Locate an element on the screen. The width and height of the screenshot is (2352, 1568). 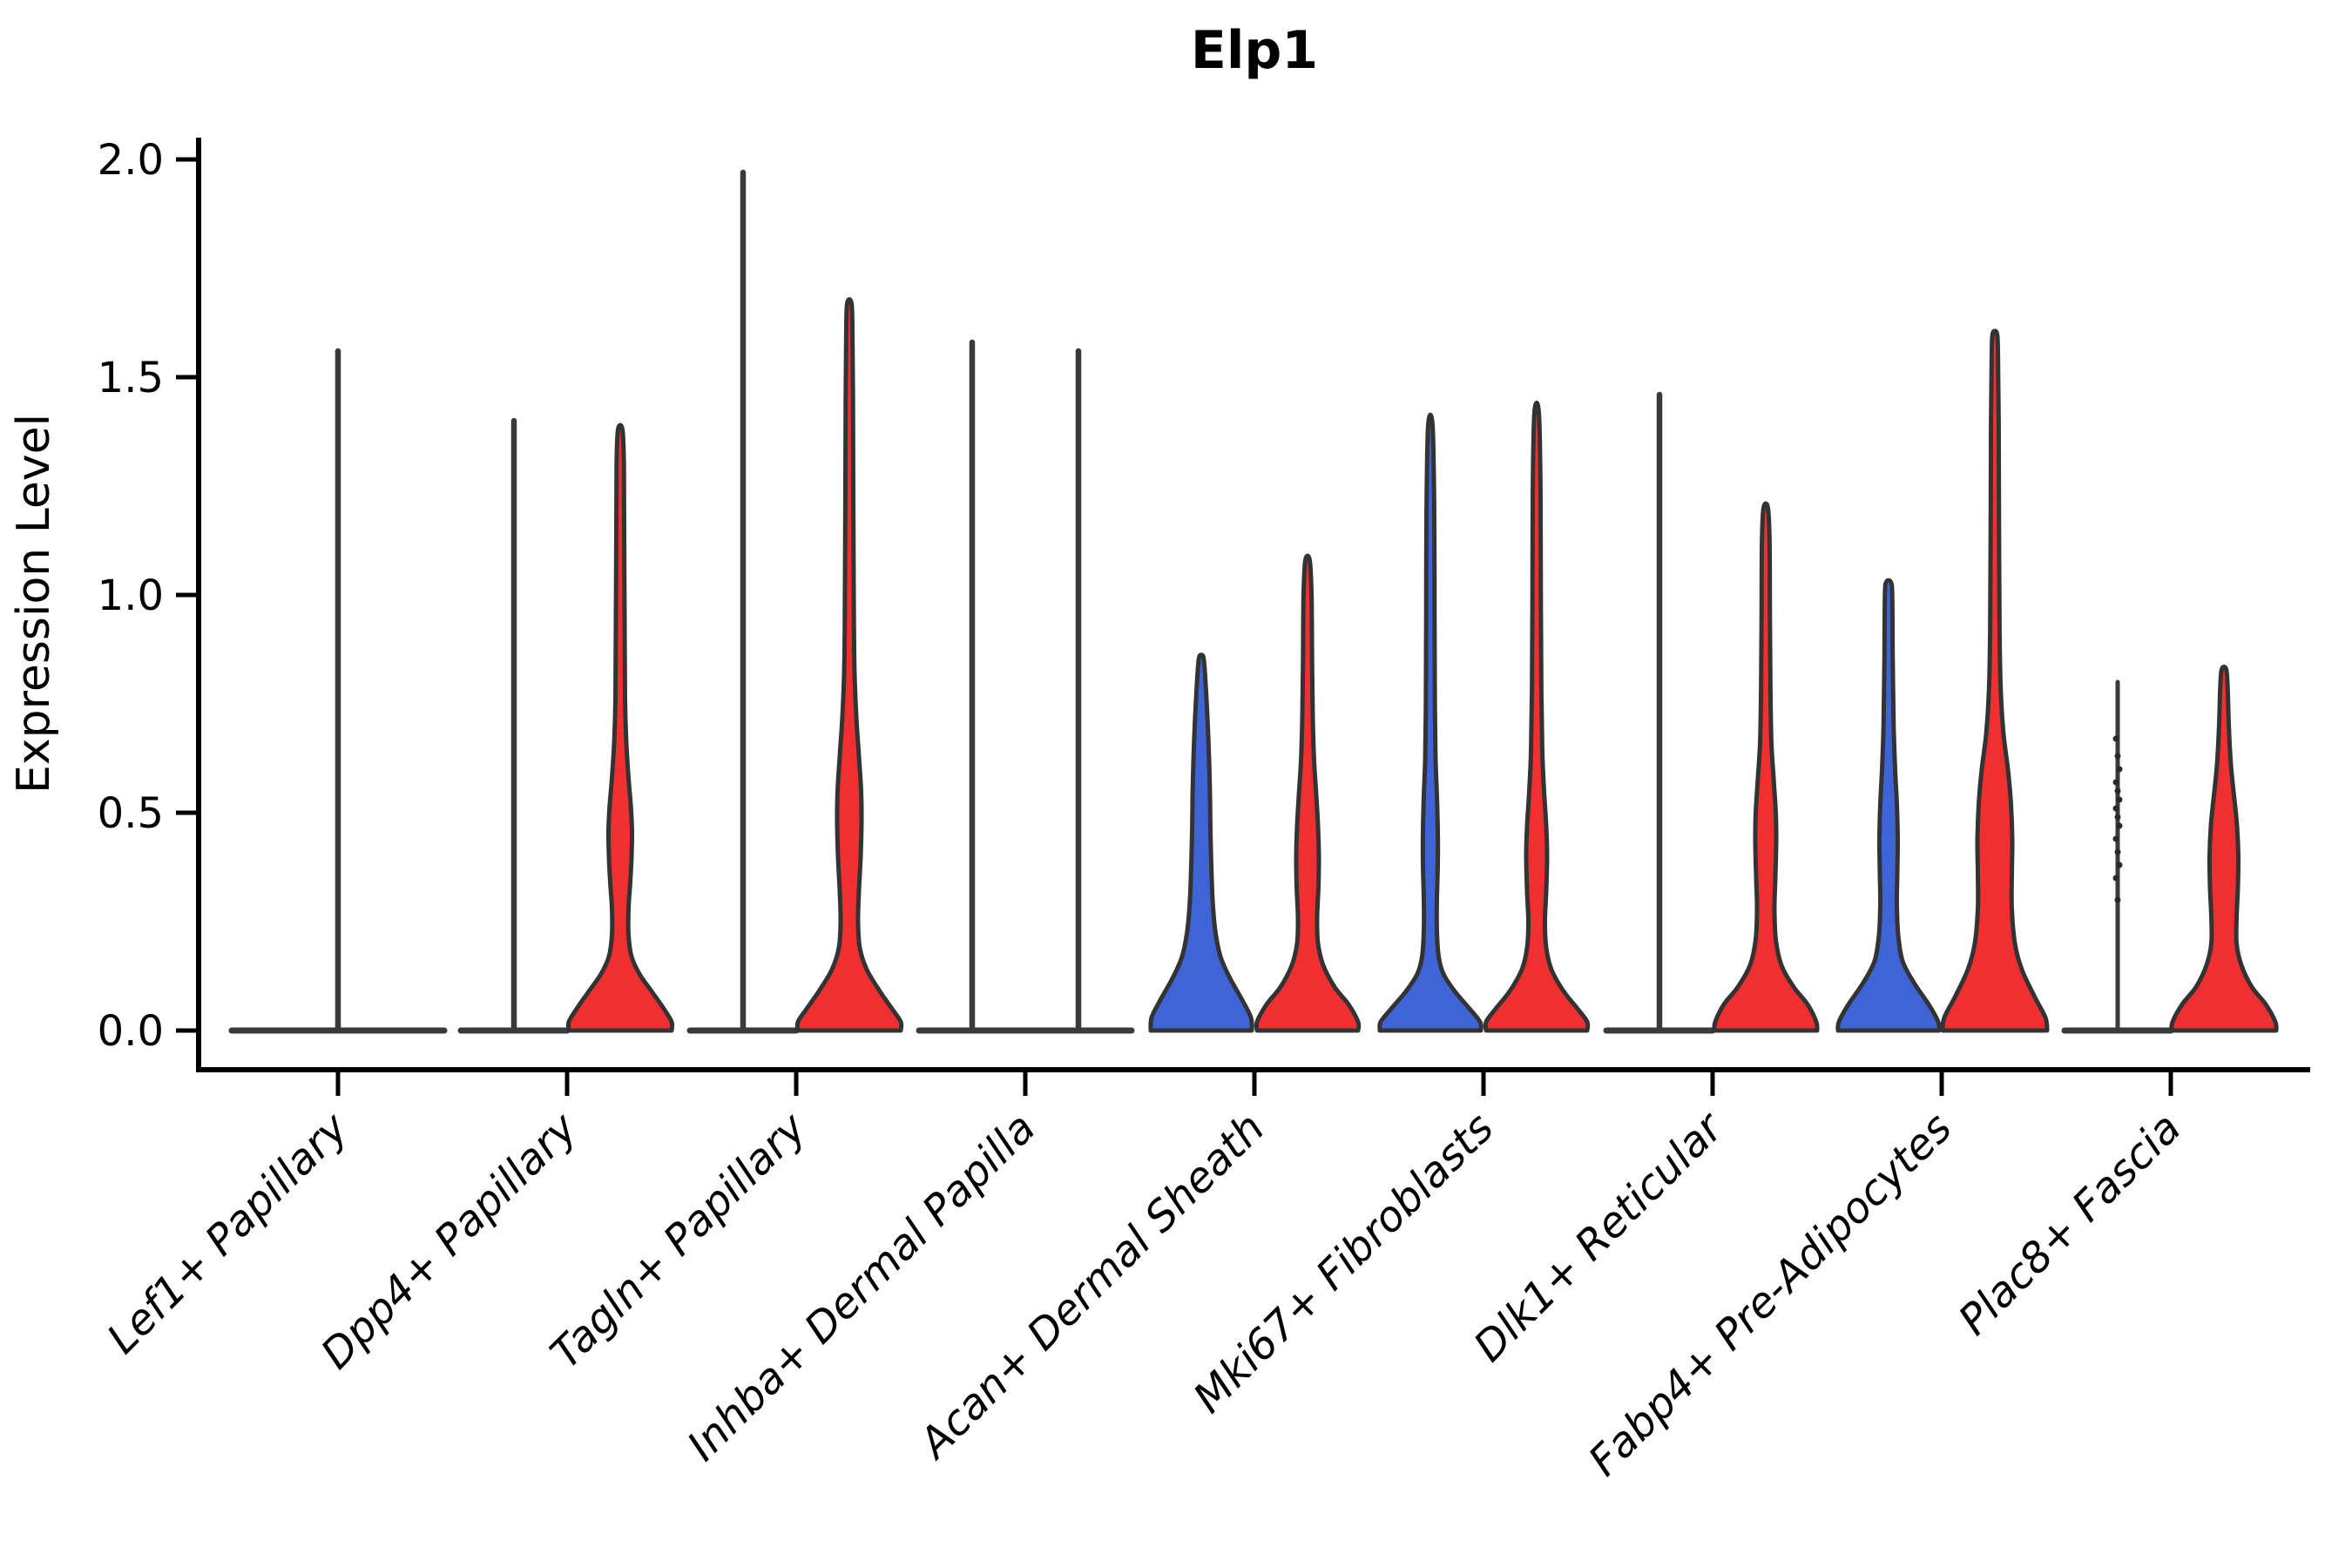
chart-title: Elp1 is located at coordinates (1254, 50).